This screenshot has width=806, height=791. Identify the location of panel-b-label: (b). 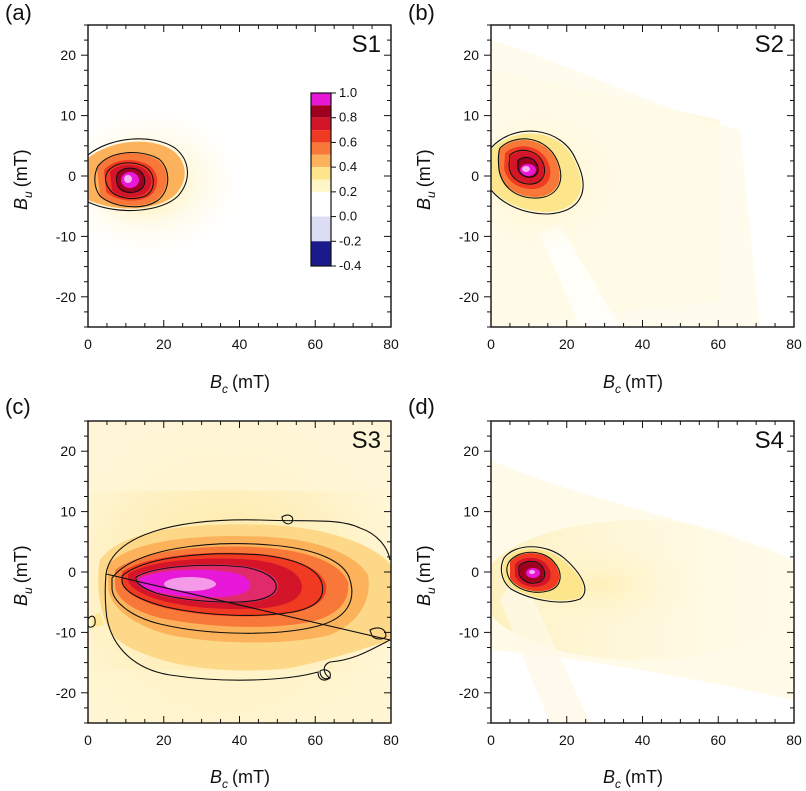
(421, 12).